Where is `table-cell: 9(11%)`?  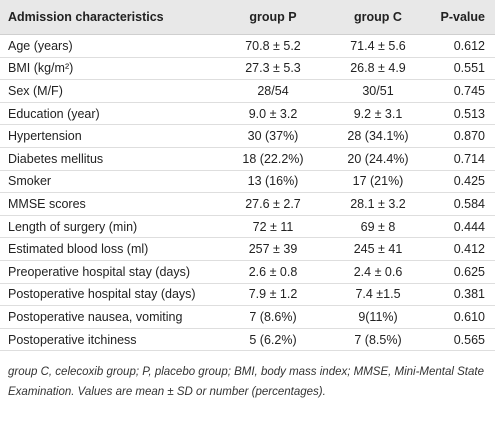 table-cell: 9(11%) is located at coordinates (378, 317).